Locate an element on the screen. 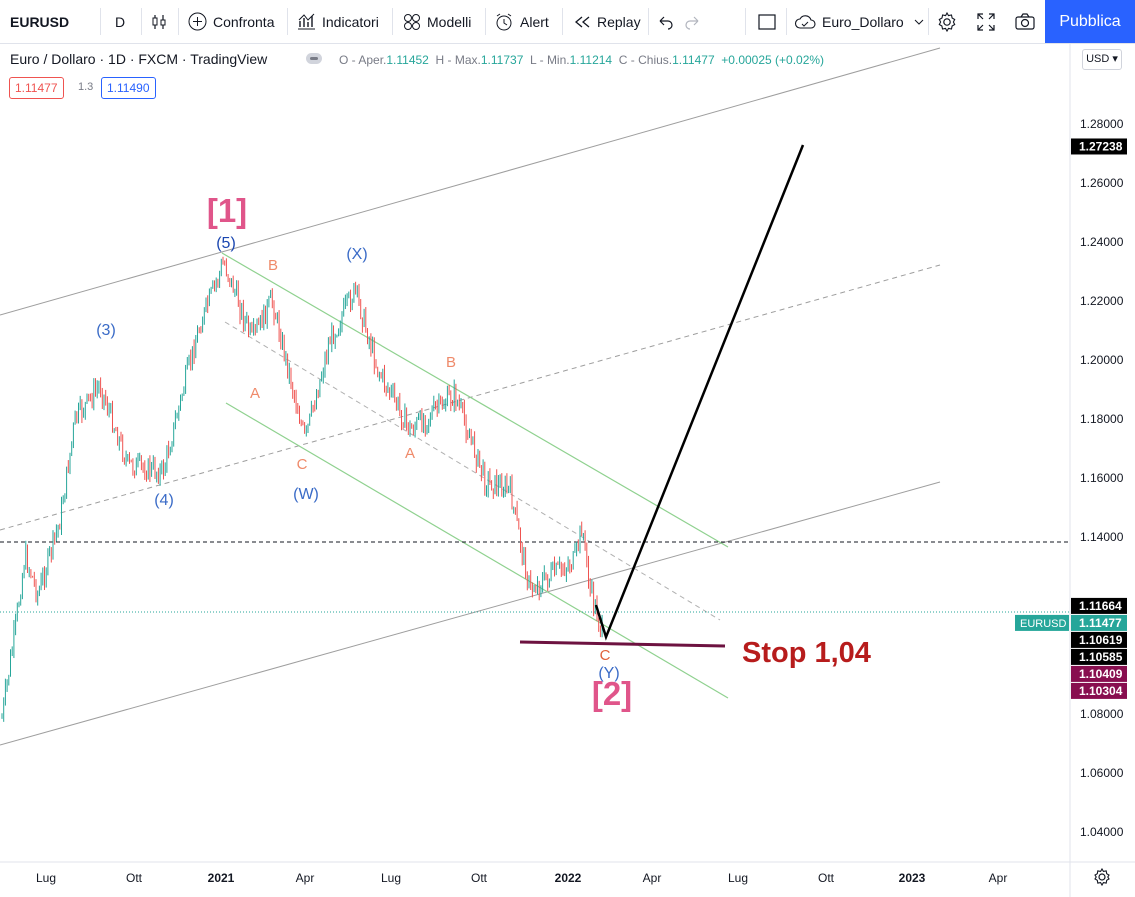 The height and width of the screenshot is (897, 1135). compare-button: Confronta is located at coordinates (231, 21).